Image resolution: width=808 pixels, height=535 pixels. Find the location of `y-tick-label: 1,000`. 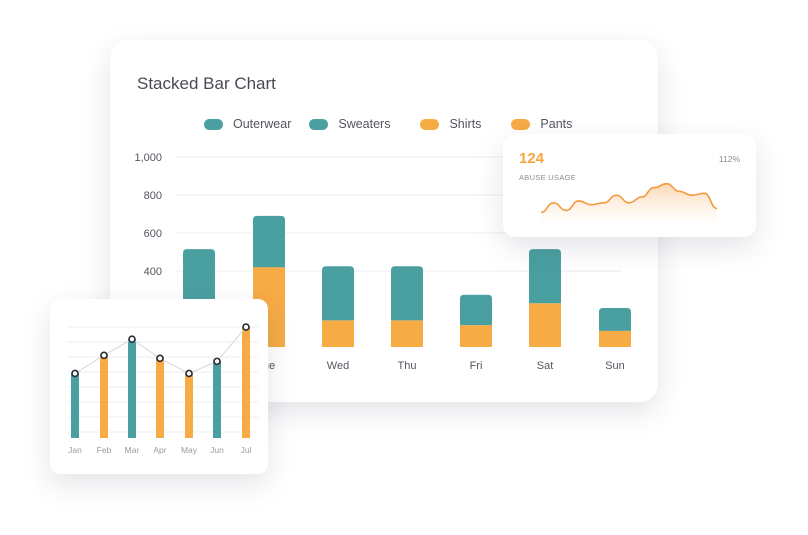

y-tick-label: 1,000 is located at coordinates (148, 158).